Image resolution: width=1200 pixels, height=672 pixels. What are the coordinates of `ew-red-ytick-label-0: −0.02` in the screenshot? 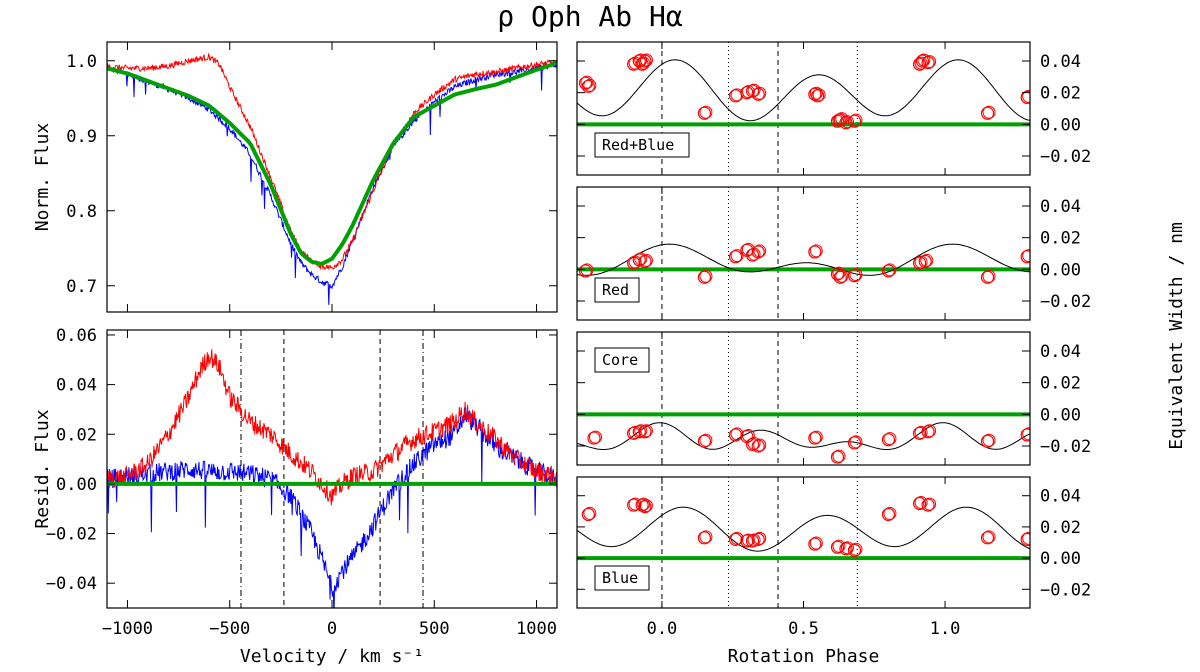 It's located at (1065, 302).